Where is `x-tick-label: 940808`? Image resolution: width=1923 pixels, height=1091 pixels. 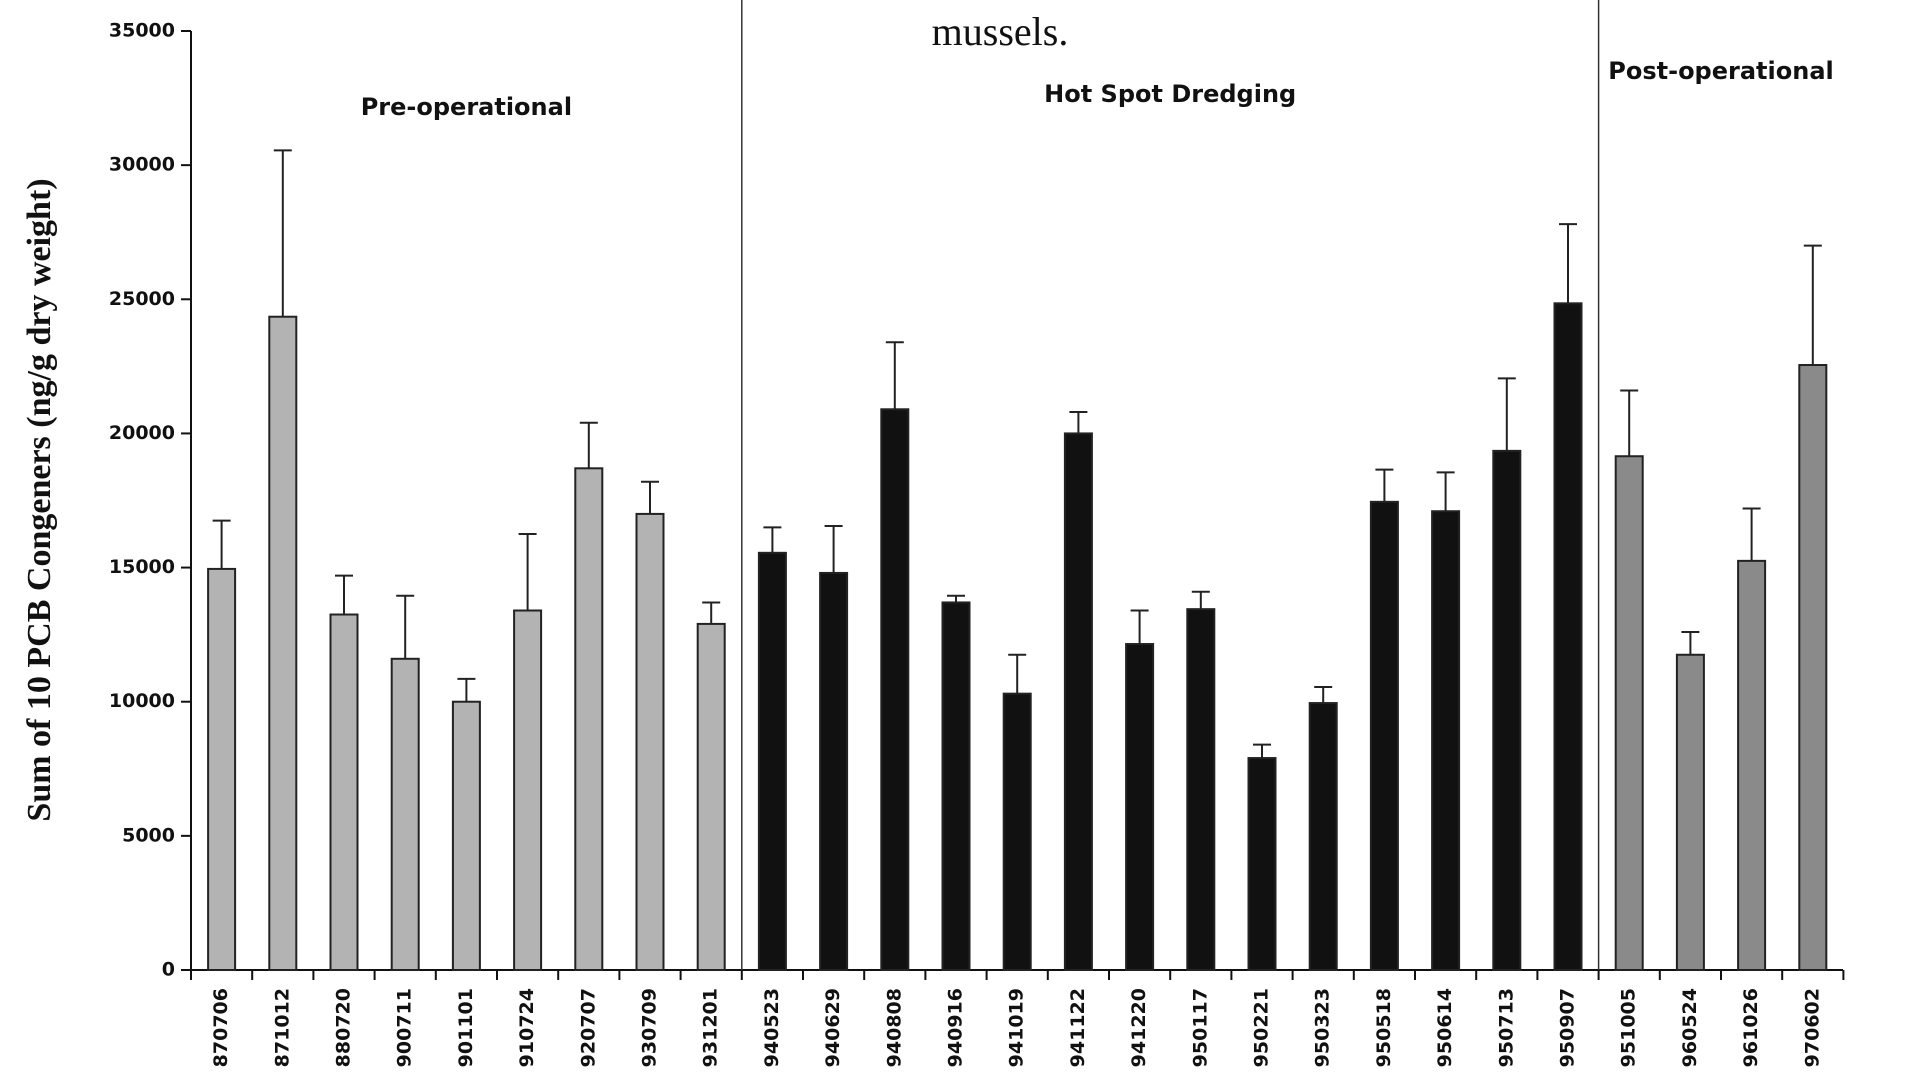
x-tick-label: 940808 is located at coordinates (894, 1027).